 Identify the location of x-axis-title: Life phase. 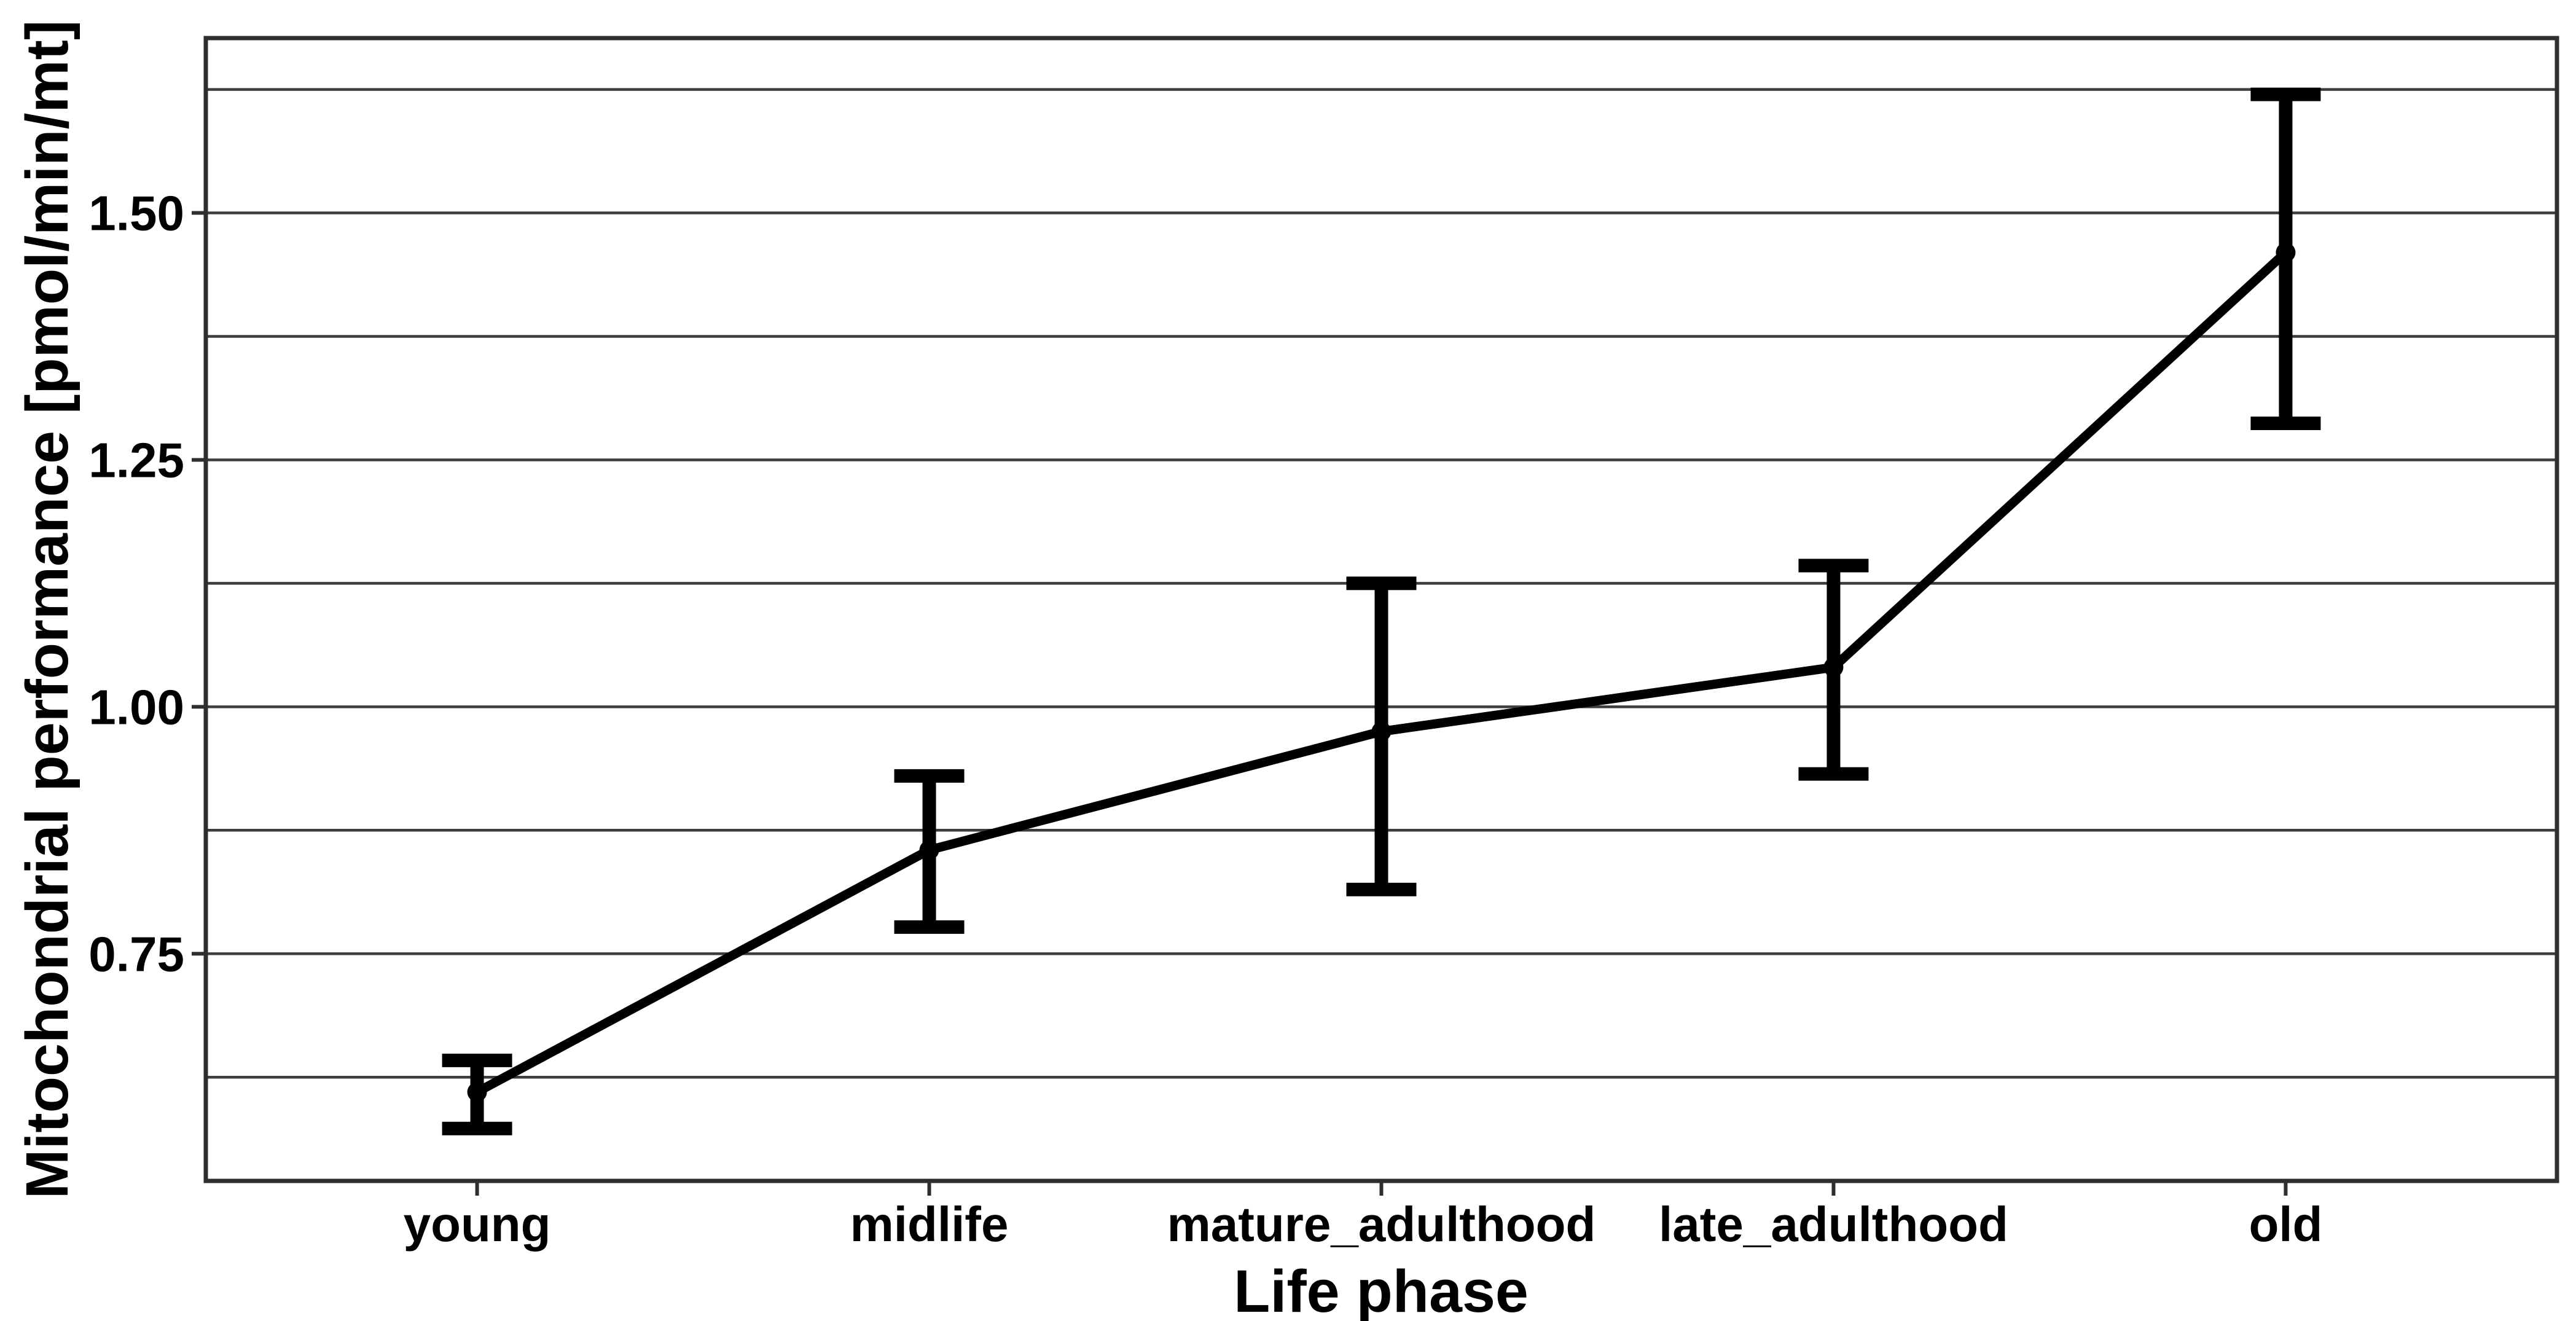
(1381, 1290).